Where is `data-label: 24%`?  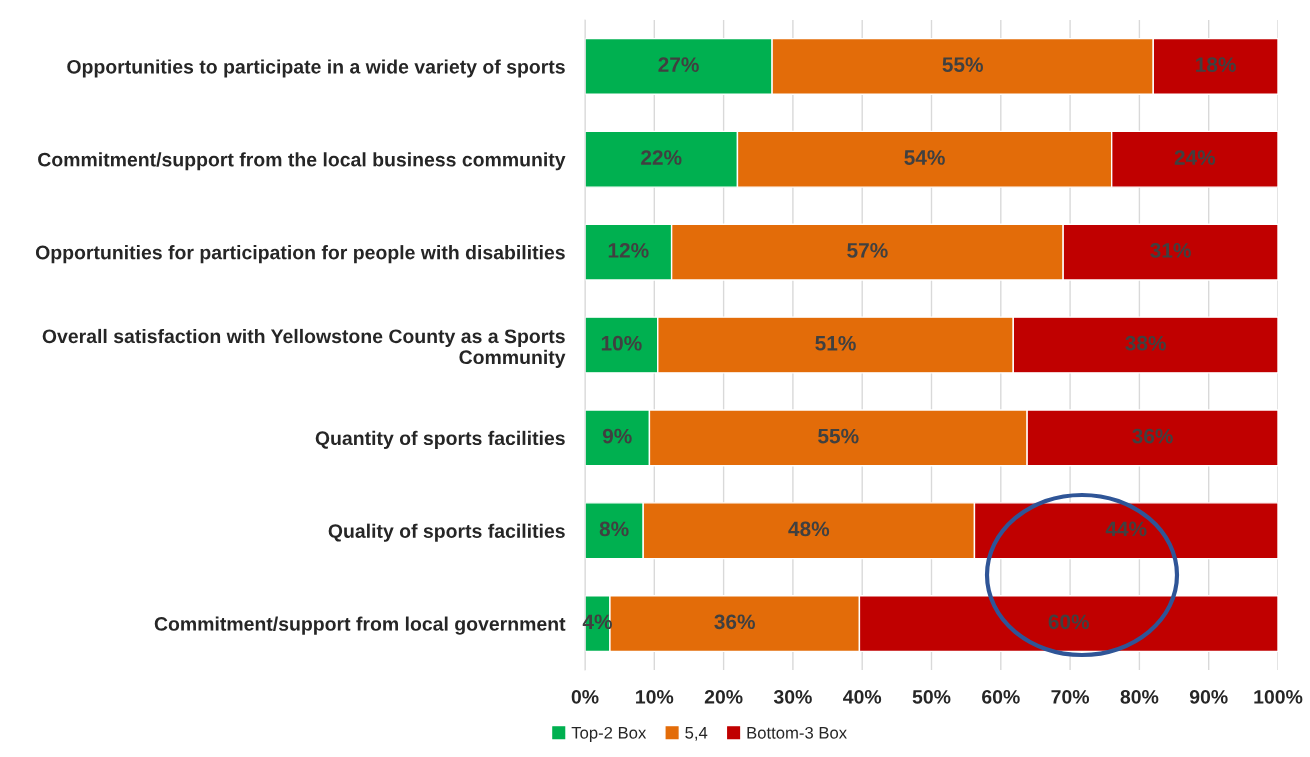
data-label: 24% is located at coordinates (1195, 157).